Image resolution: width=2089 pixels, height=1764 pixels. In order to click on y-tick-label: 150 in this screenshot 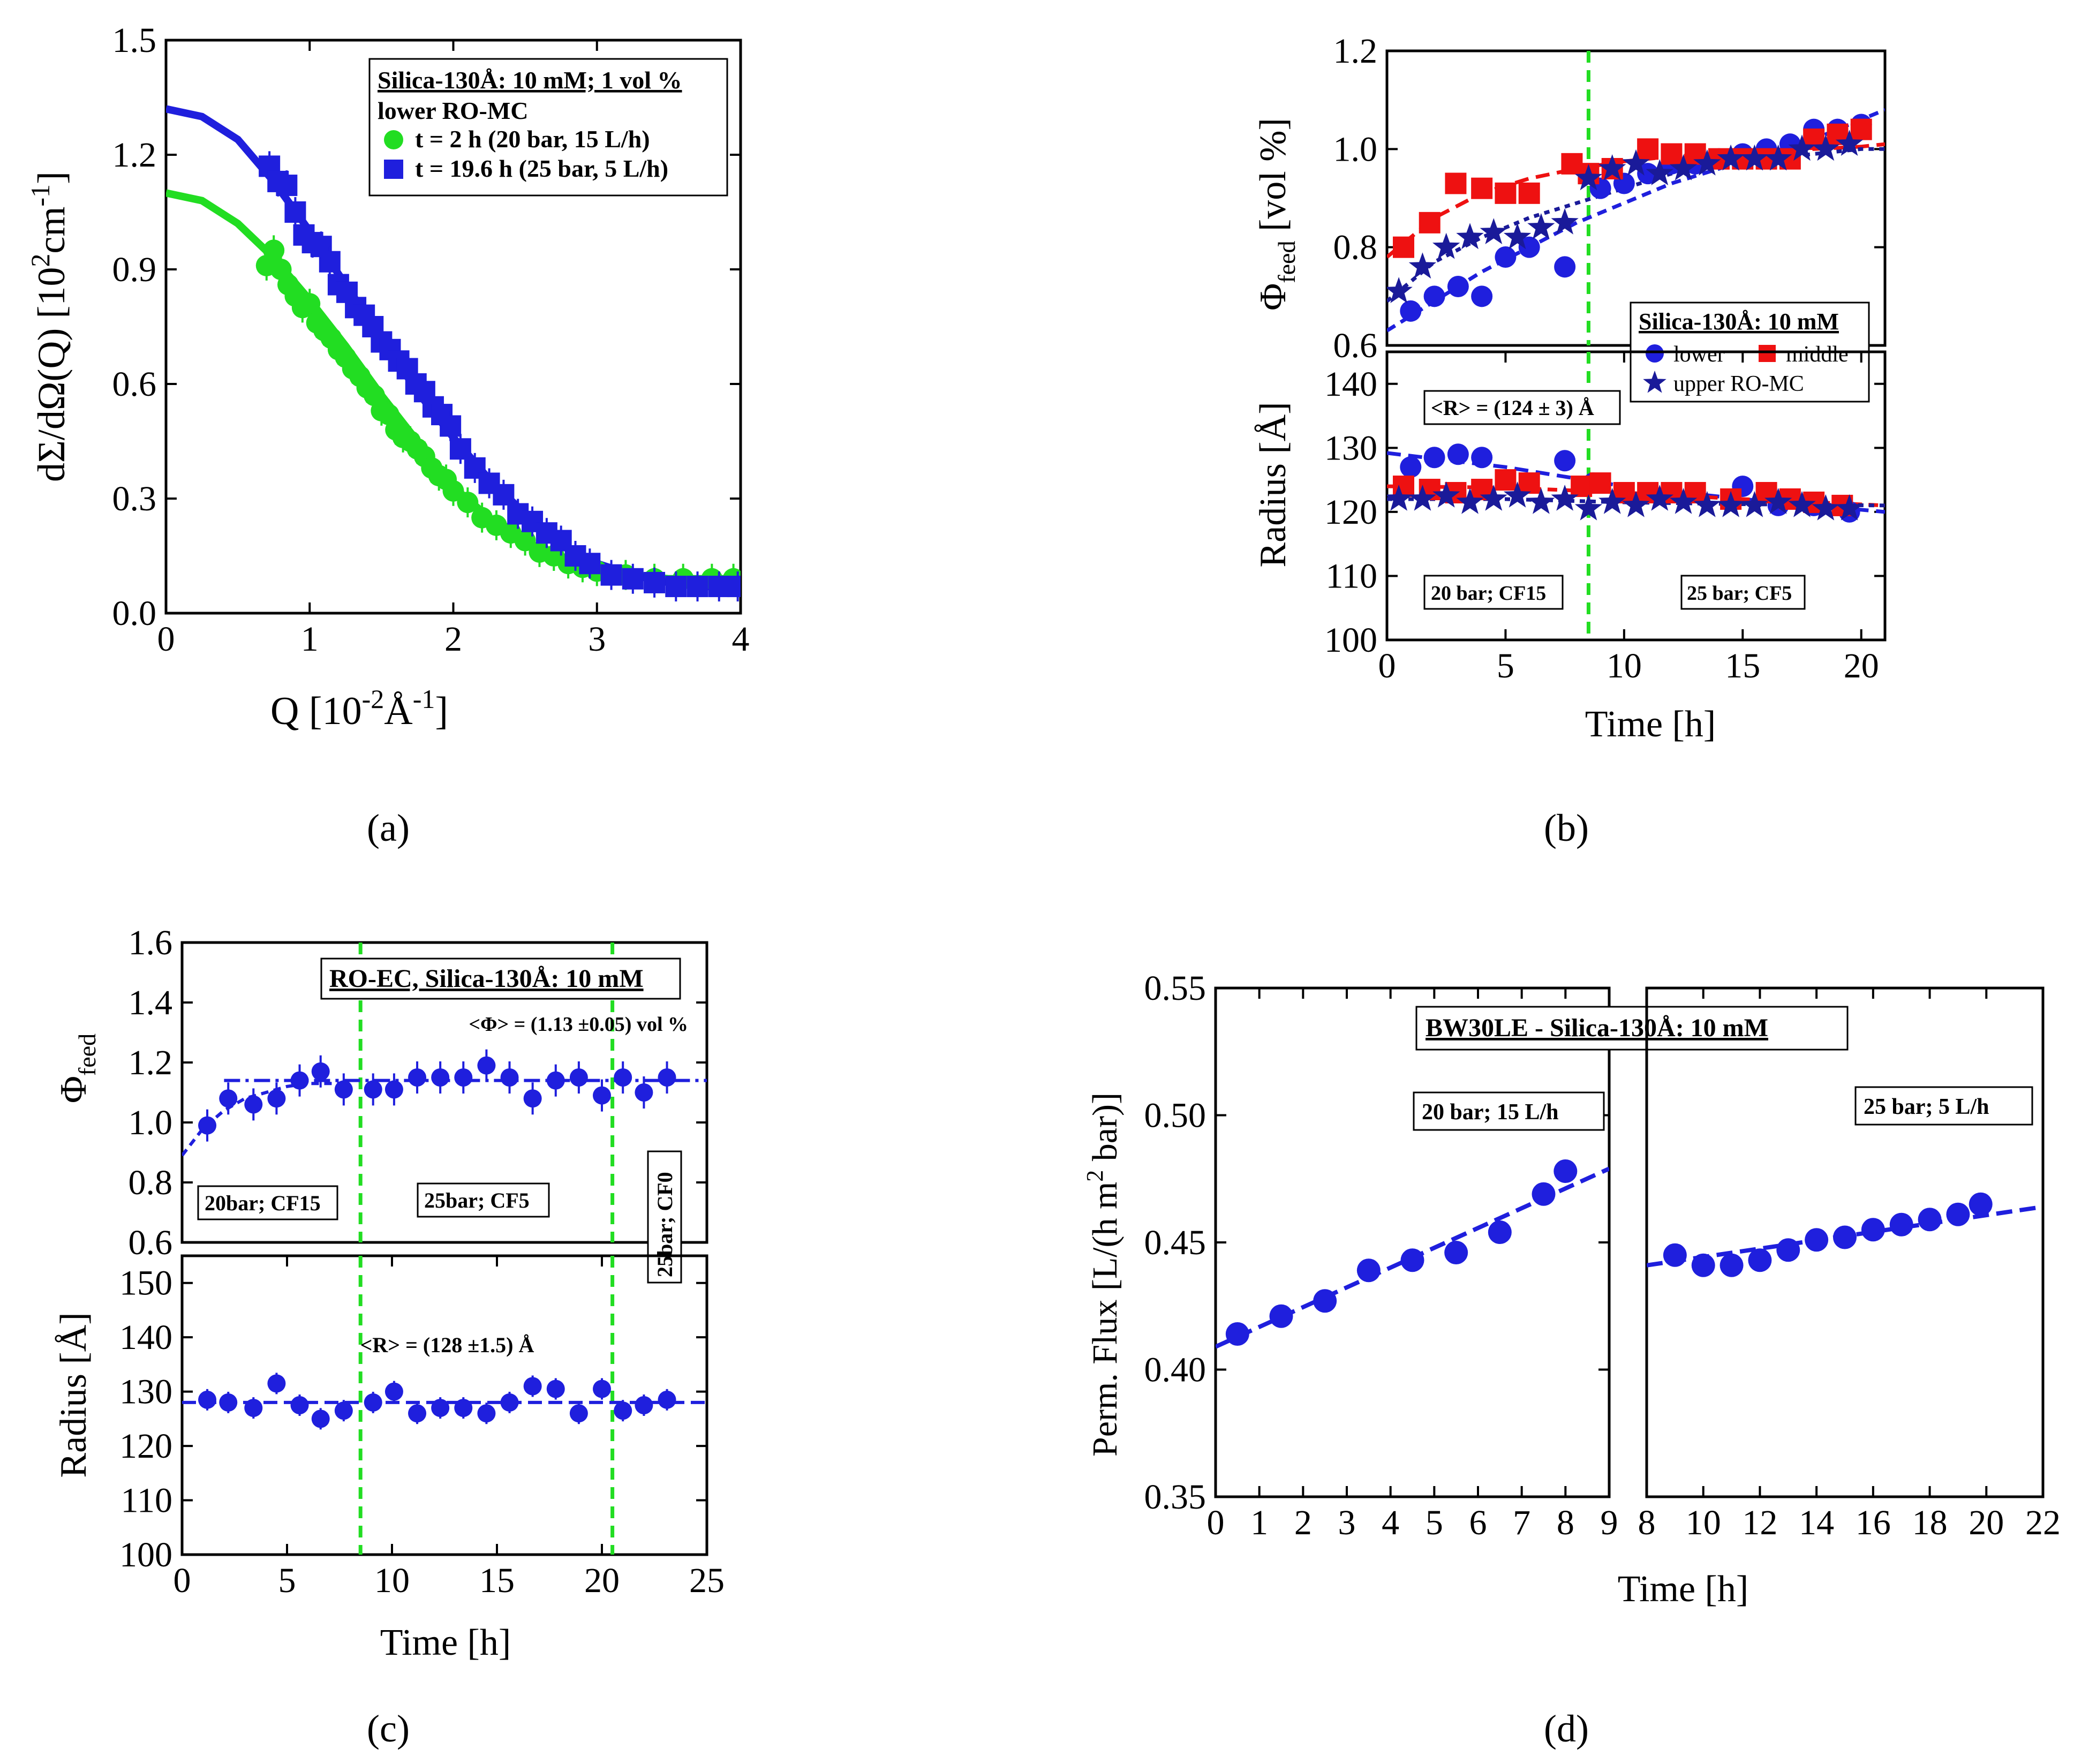, I will do `click(145, 1283)`.